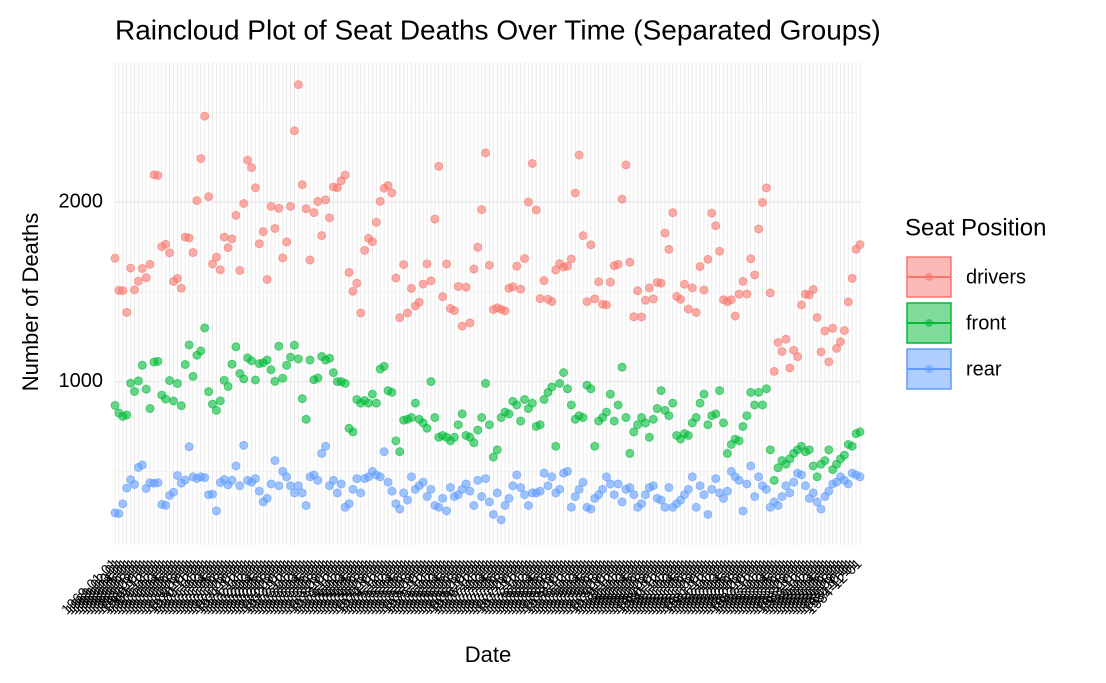  What do you see at coordinates (30, 302) in the screenshot?
I see `y-axis-title: Number of Deaths` at bounding box center [30, 302].